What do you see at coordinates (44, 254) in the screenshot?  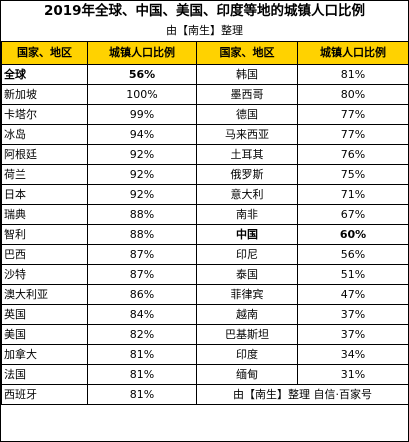 I see `region-name-cell: 巴西` at bounding box center [44, 254].